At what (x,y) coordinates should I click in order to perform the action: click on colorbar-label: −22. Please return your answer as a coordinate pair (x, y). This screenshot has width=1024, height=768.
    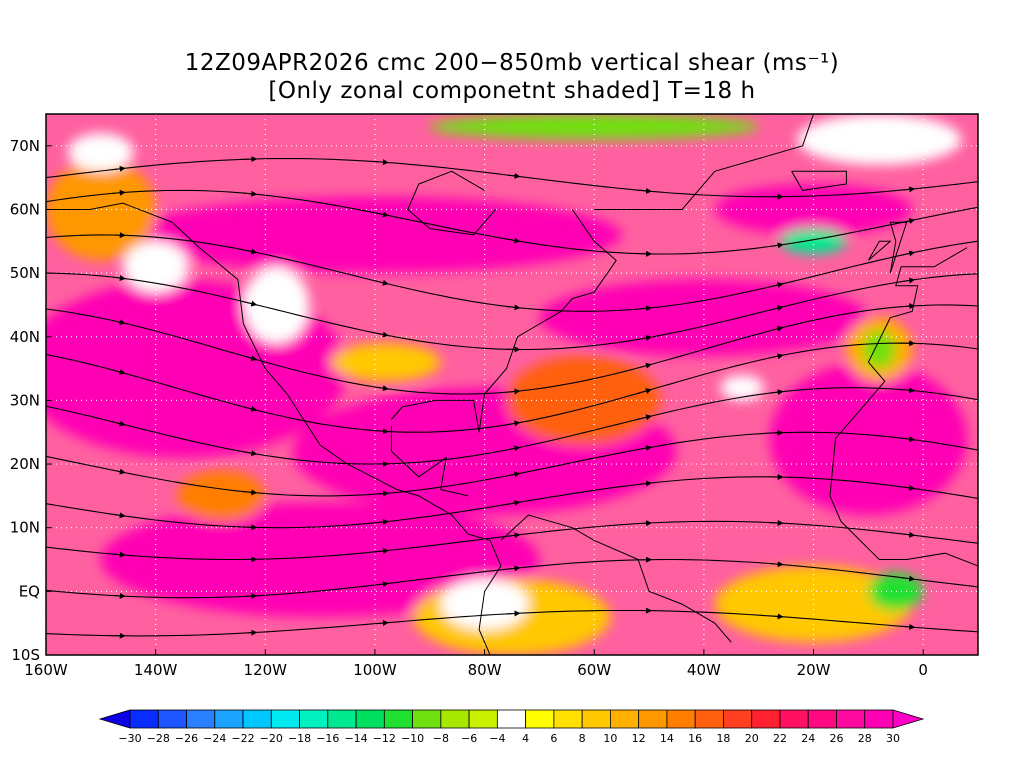
    Looking at the image, I should click on (242, 738).